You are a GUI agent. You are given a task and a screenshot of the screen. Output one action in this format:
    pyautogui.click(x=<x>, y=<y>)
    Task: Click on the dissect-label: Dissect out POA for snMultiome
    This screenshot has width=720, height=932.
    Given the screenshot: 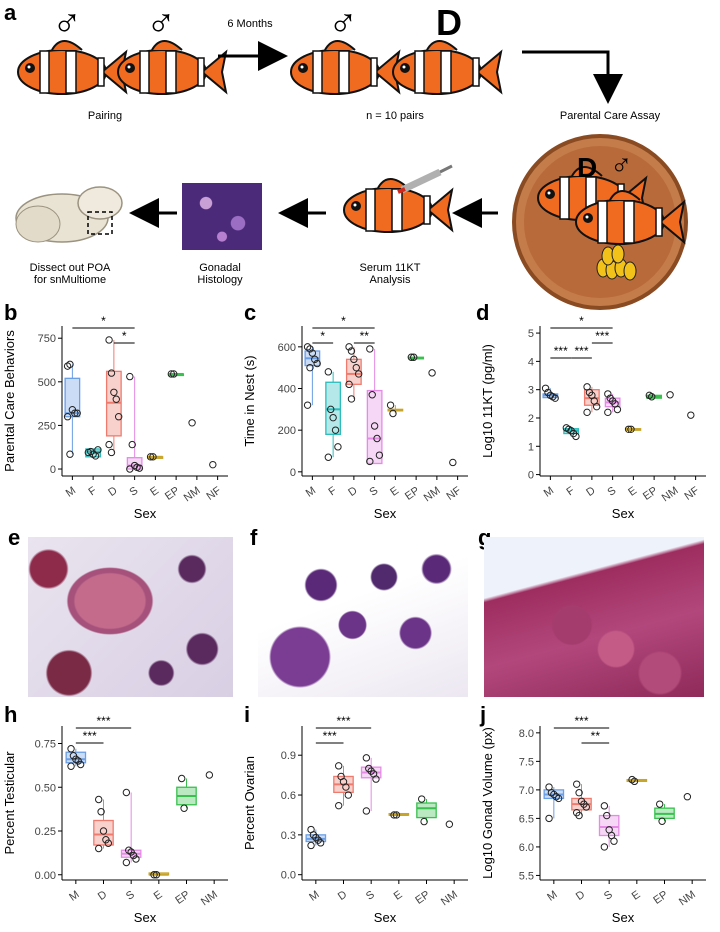 What is the action you would take?
    pyautogui.click(x=70, y=274)
    